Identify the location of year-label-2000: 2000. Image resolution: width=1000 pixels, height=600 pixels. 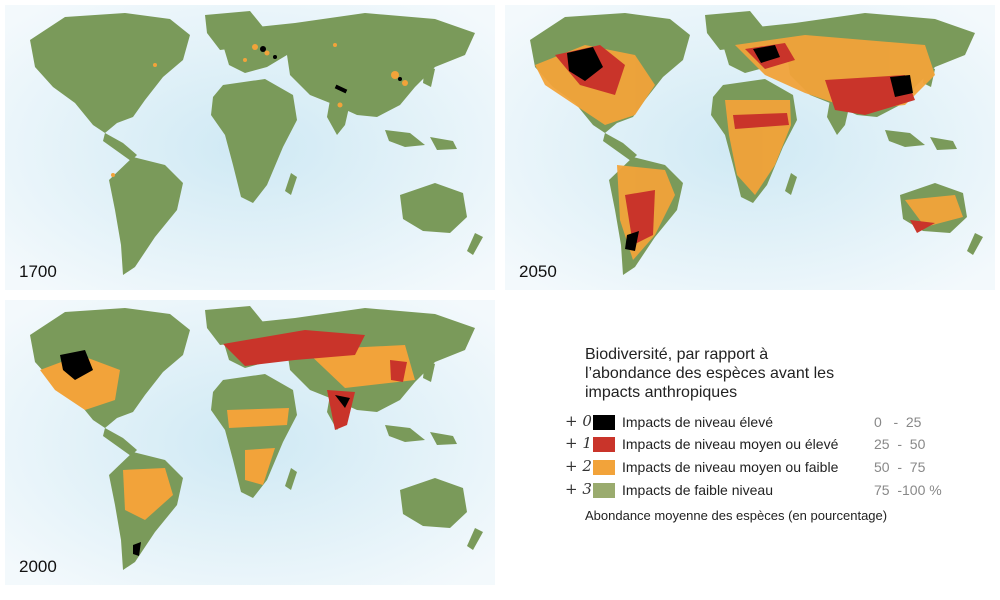
(38, 566).